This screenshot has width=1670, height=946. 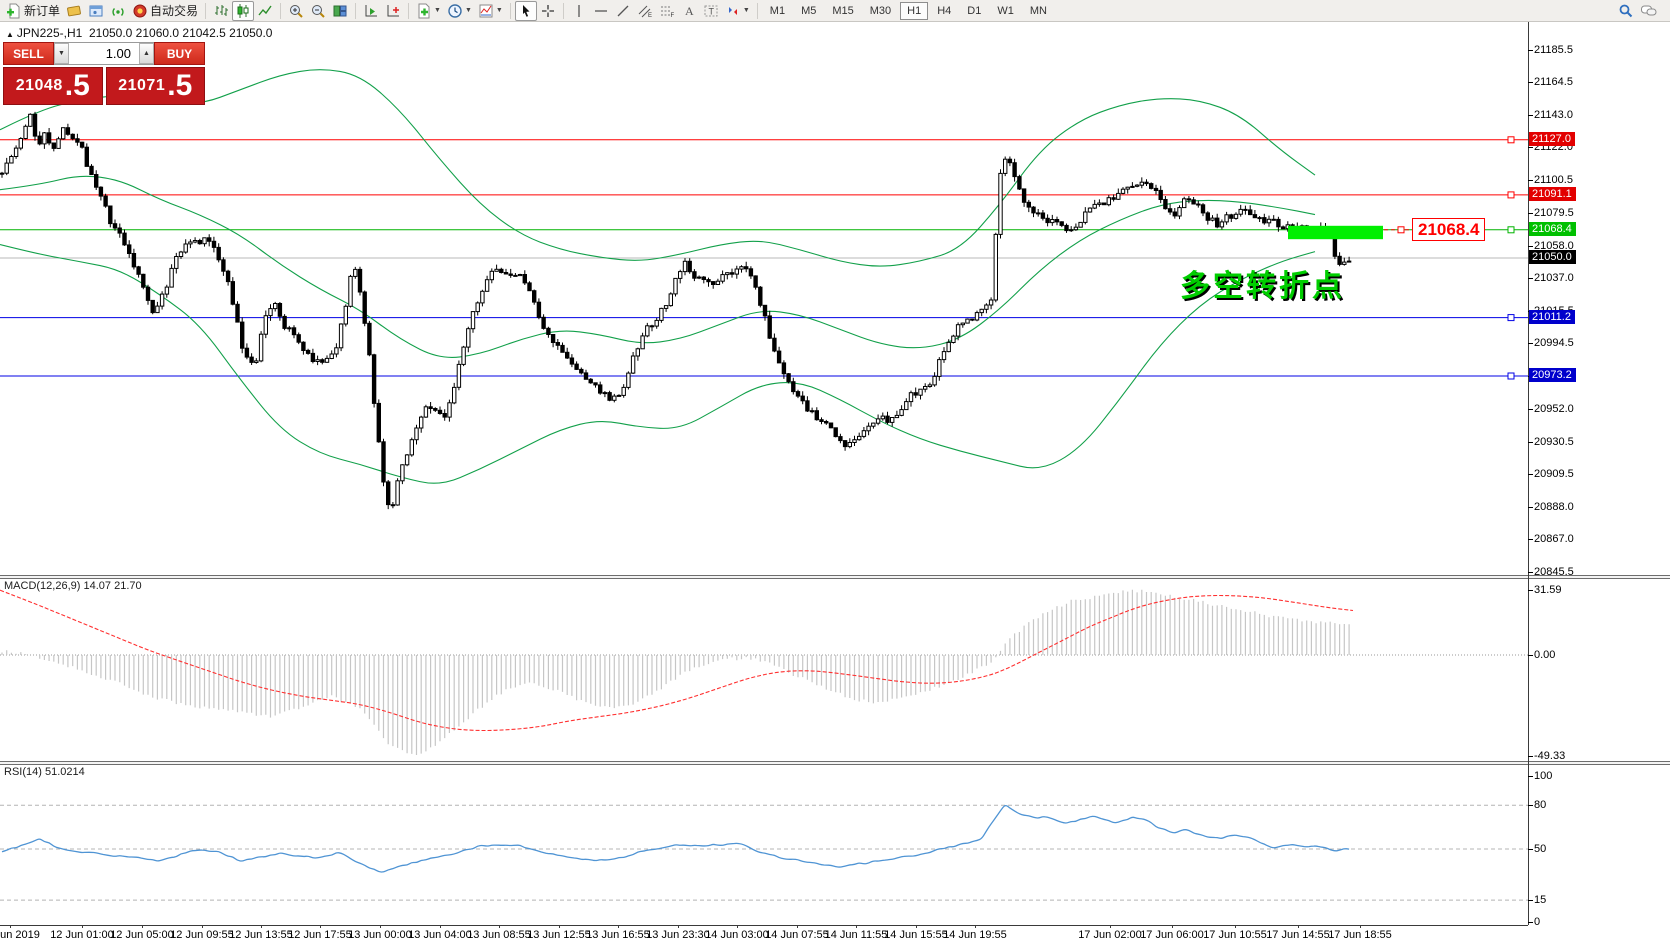 I want to click on price-badge: 21127.0, so click(x=1552, y=138).